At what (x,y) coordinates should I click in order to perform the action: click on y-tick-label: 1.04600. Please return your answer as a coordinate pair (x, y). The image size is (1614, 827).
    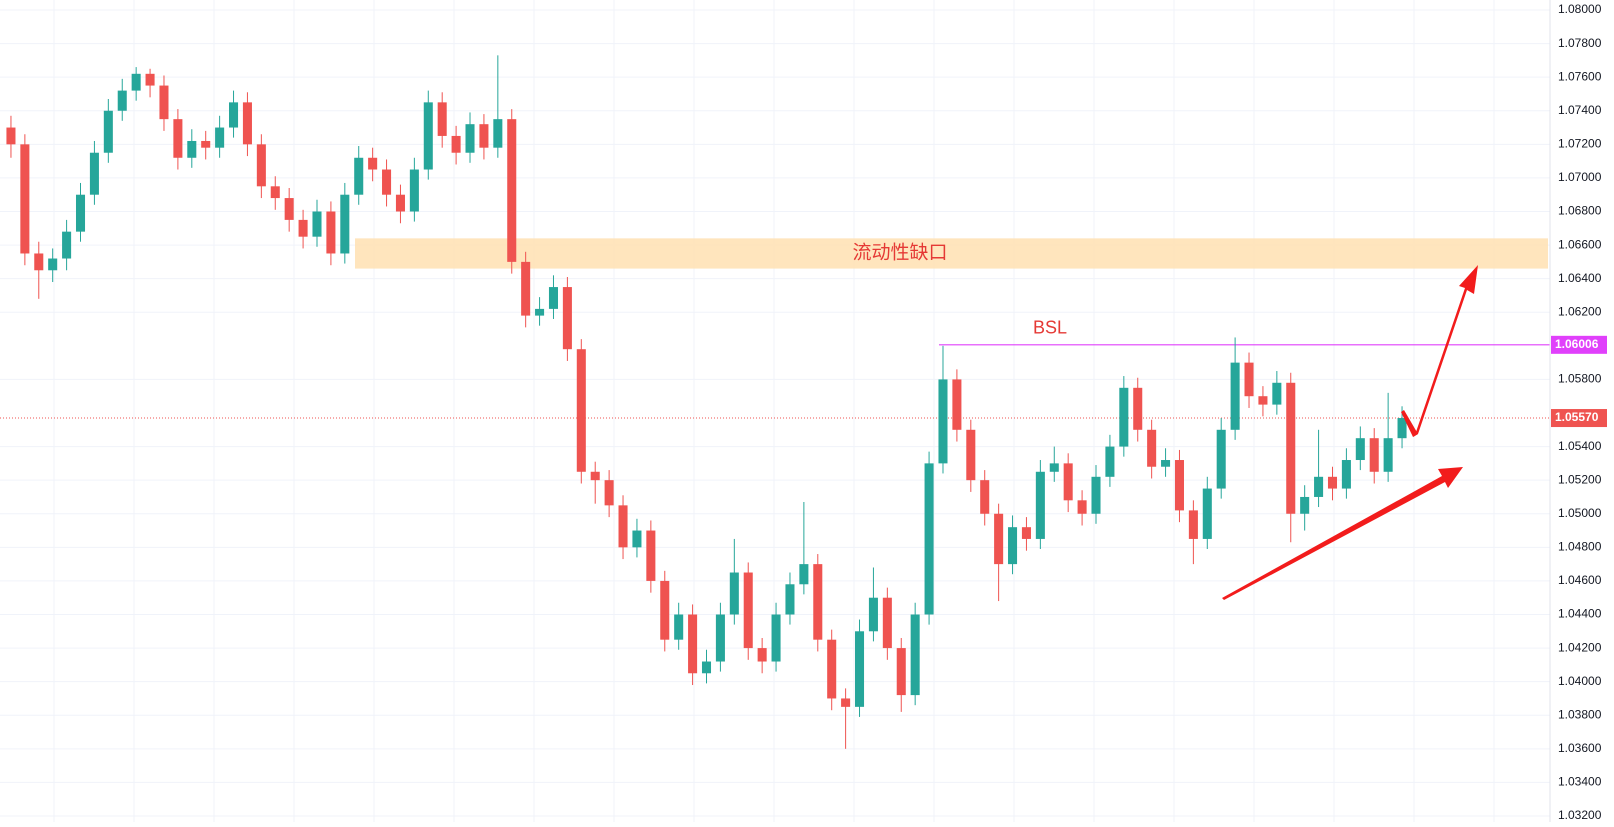
    Looking at the image, I should click on (1580, 580).